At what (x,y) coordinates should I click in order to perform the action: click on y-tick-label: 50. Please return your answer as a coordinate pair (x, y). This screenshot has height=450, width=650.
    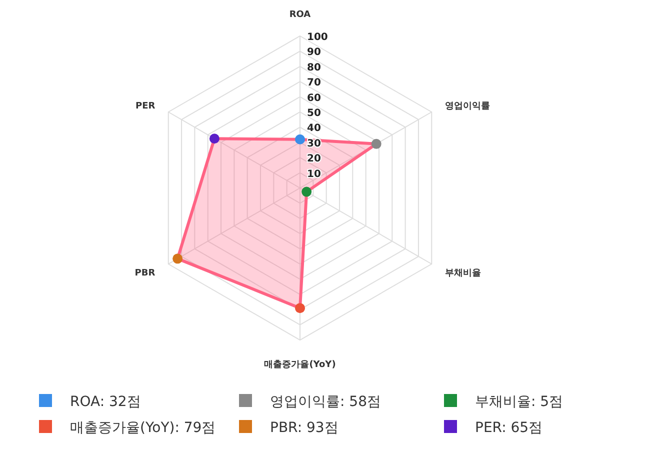
    Looking at the image, I should click on (314, 113).